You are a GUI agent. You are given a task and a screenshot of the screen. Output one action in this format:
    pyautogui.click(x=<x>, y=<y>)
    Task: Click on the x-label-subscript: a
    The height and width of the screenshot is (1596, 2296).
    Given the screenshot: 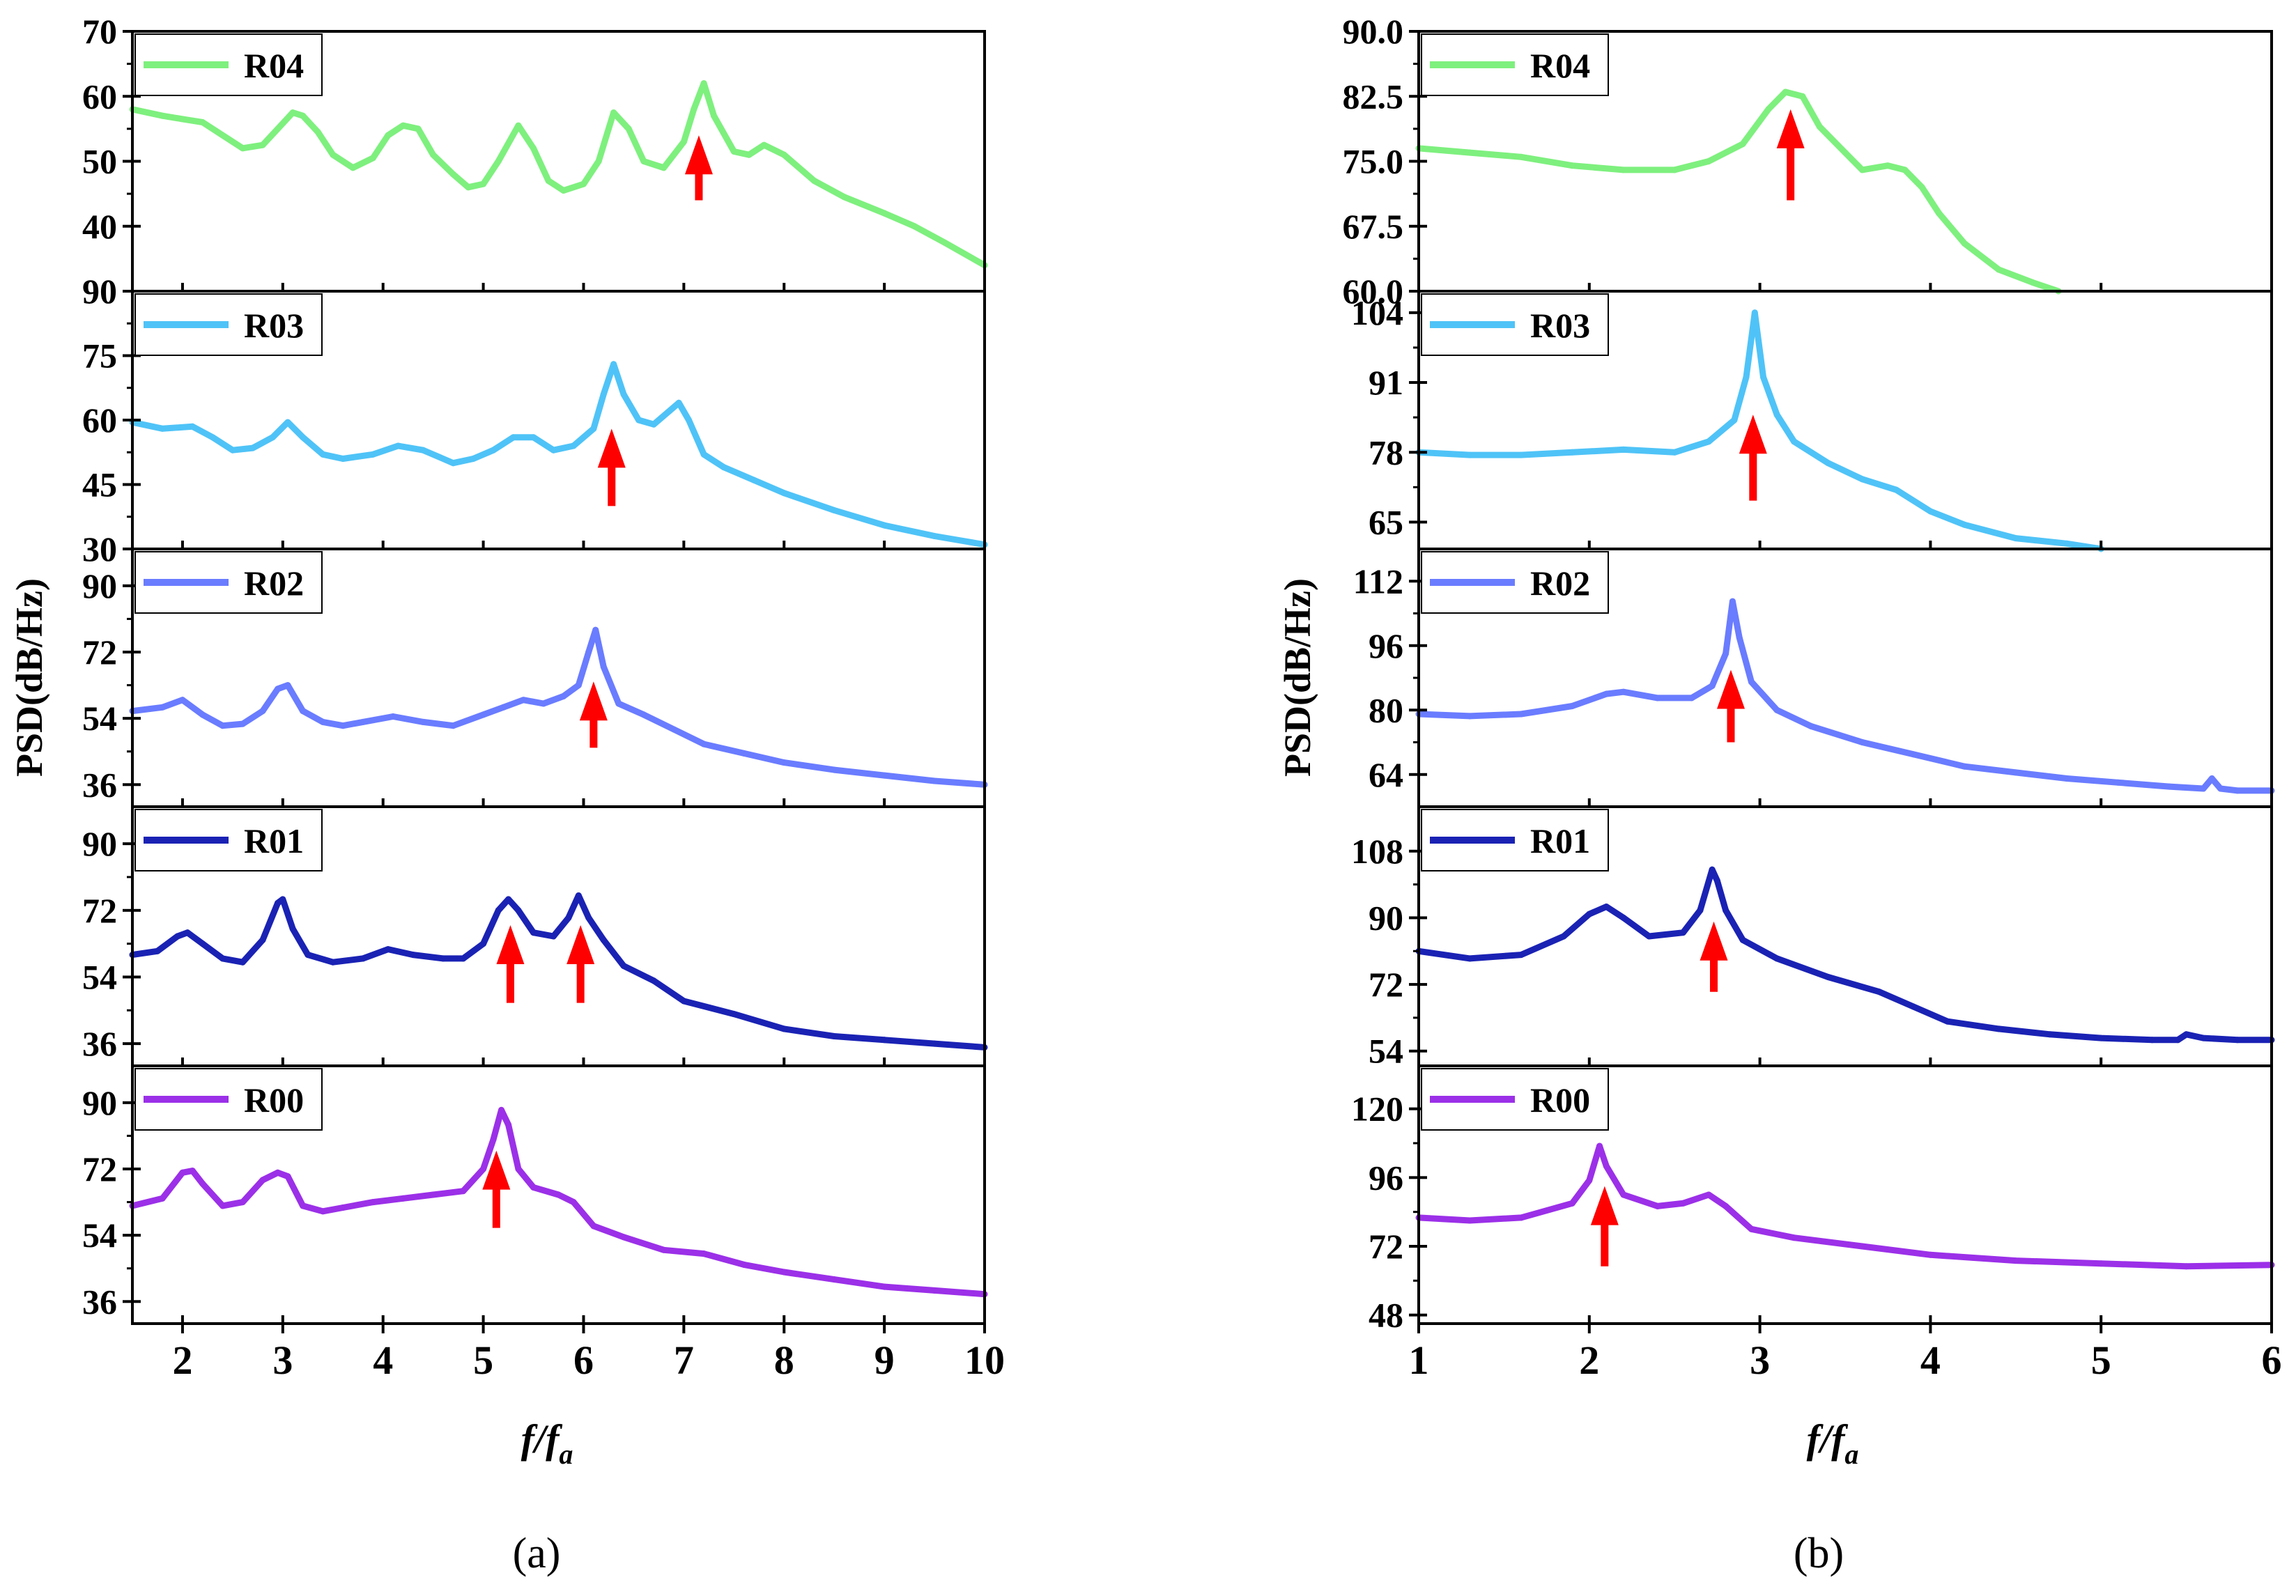 What is the action you would take?
    pyautogui.click(x=566, y=1455)
    